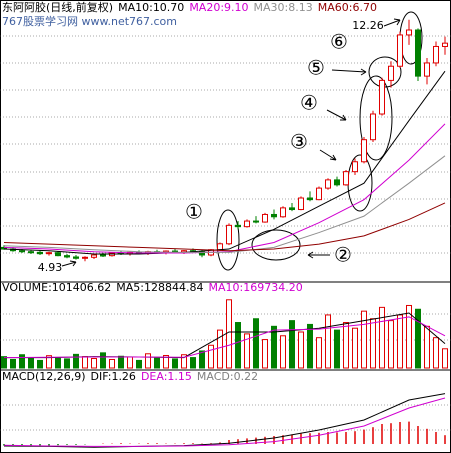 The width and height of the screenshot is (451, 453). Describe the element at coordinates (218, 7) in the screenshot. I see `legend-entry: MA20:9.10` at that location.